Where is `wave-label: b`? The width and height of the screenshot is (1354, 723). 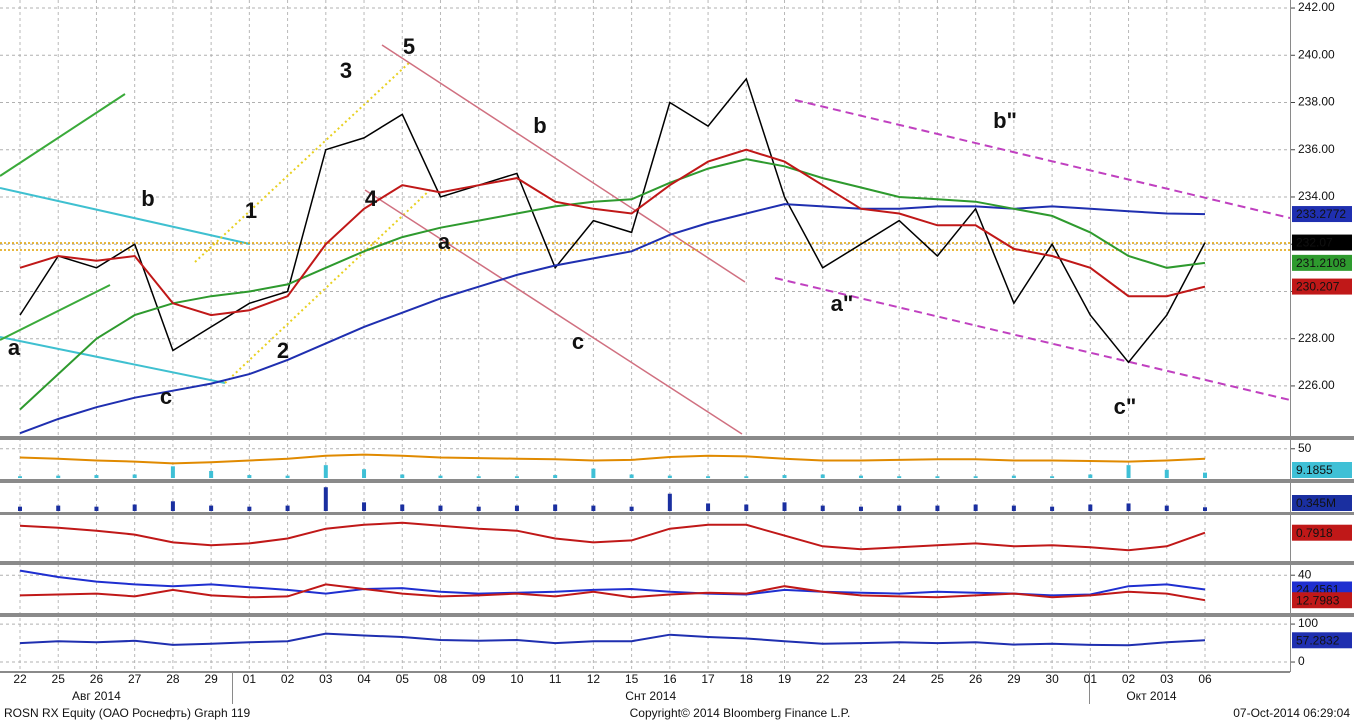
wave-label: b is located at coordinates (147, 198).